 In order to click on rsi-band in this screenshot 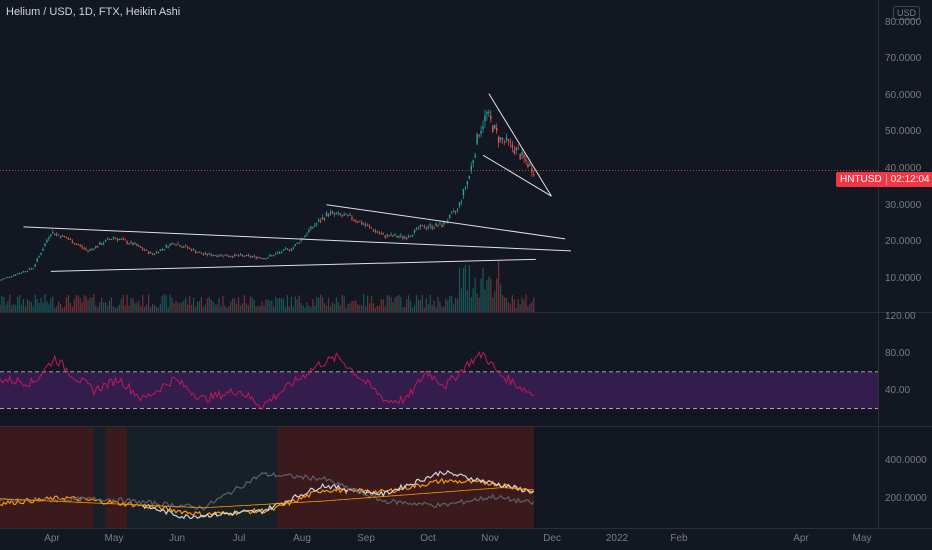, I will do `click(439, 390)`.